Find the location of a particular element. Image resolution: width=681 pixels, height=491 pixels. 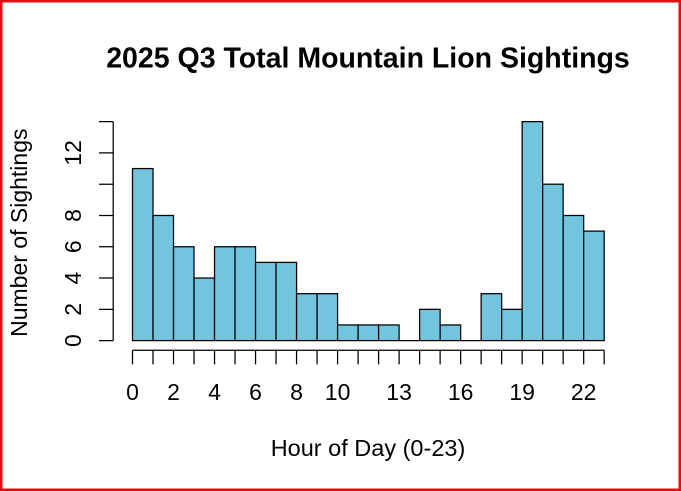

svg-text: 19 is located at coordinates (522, 392).